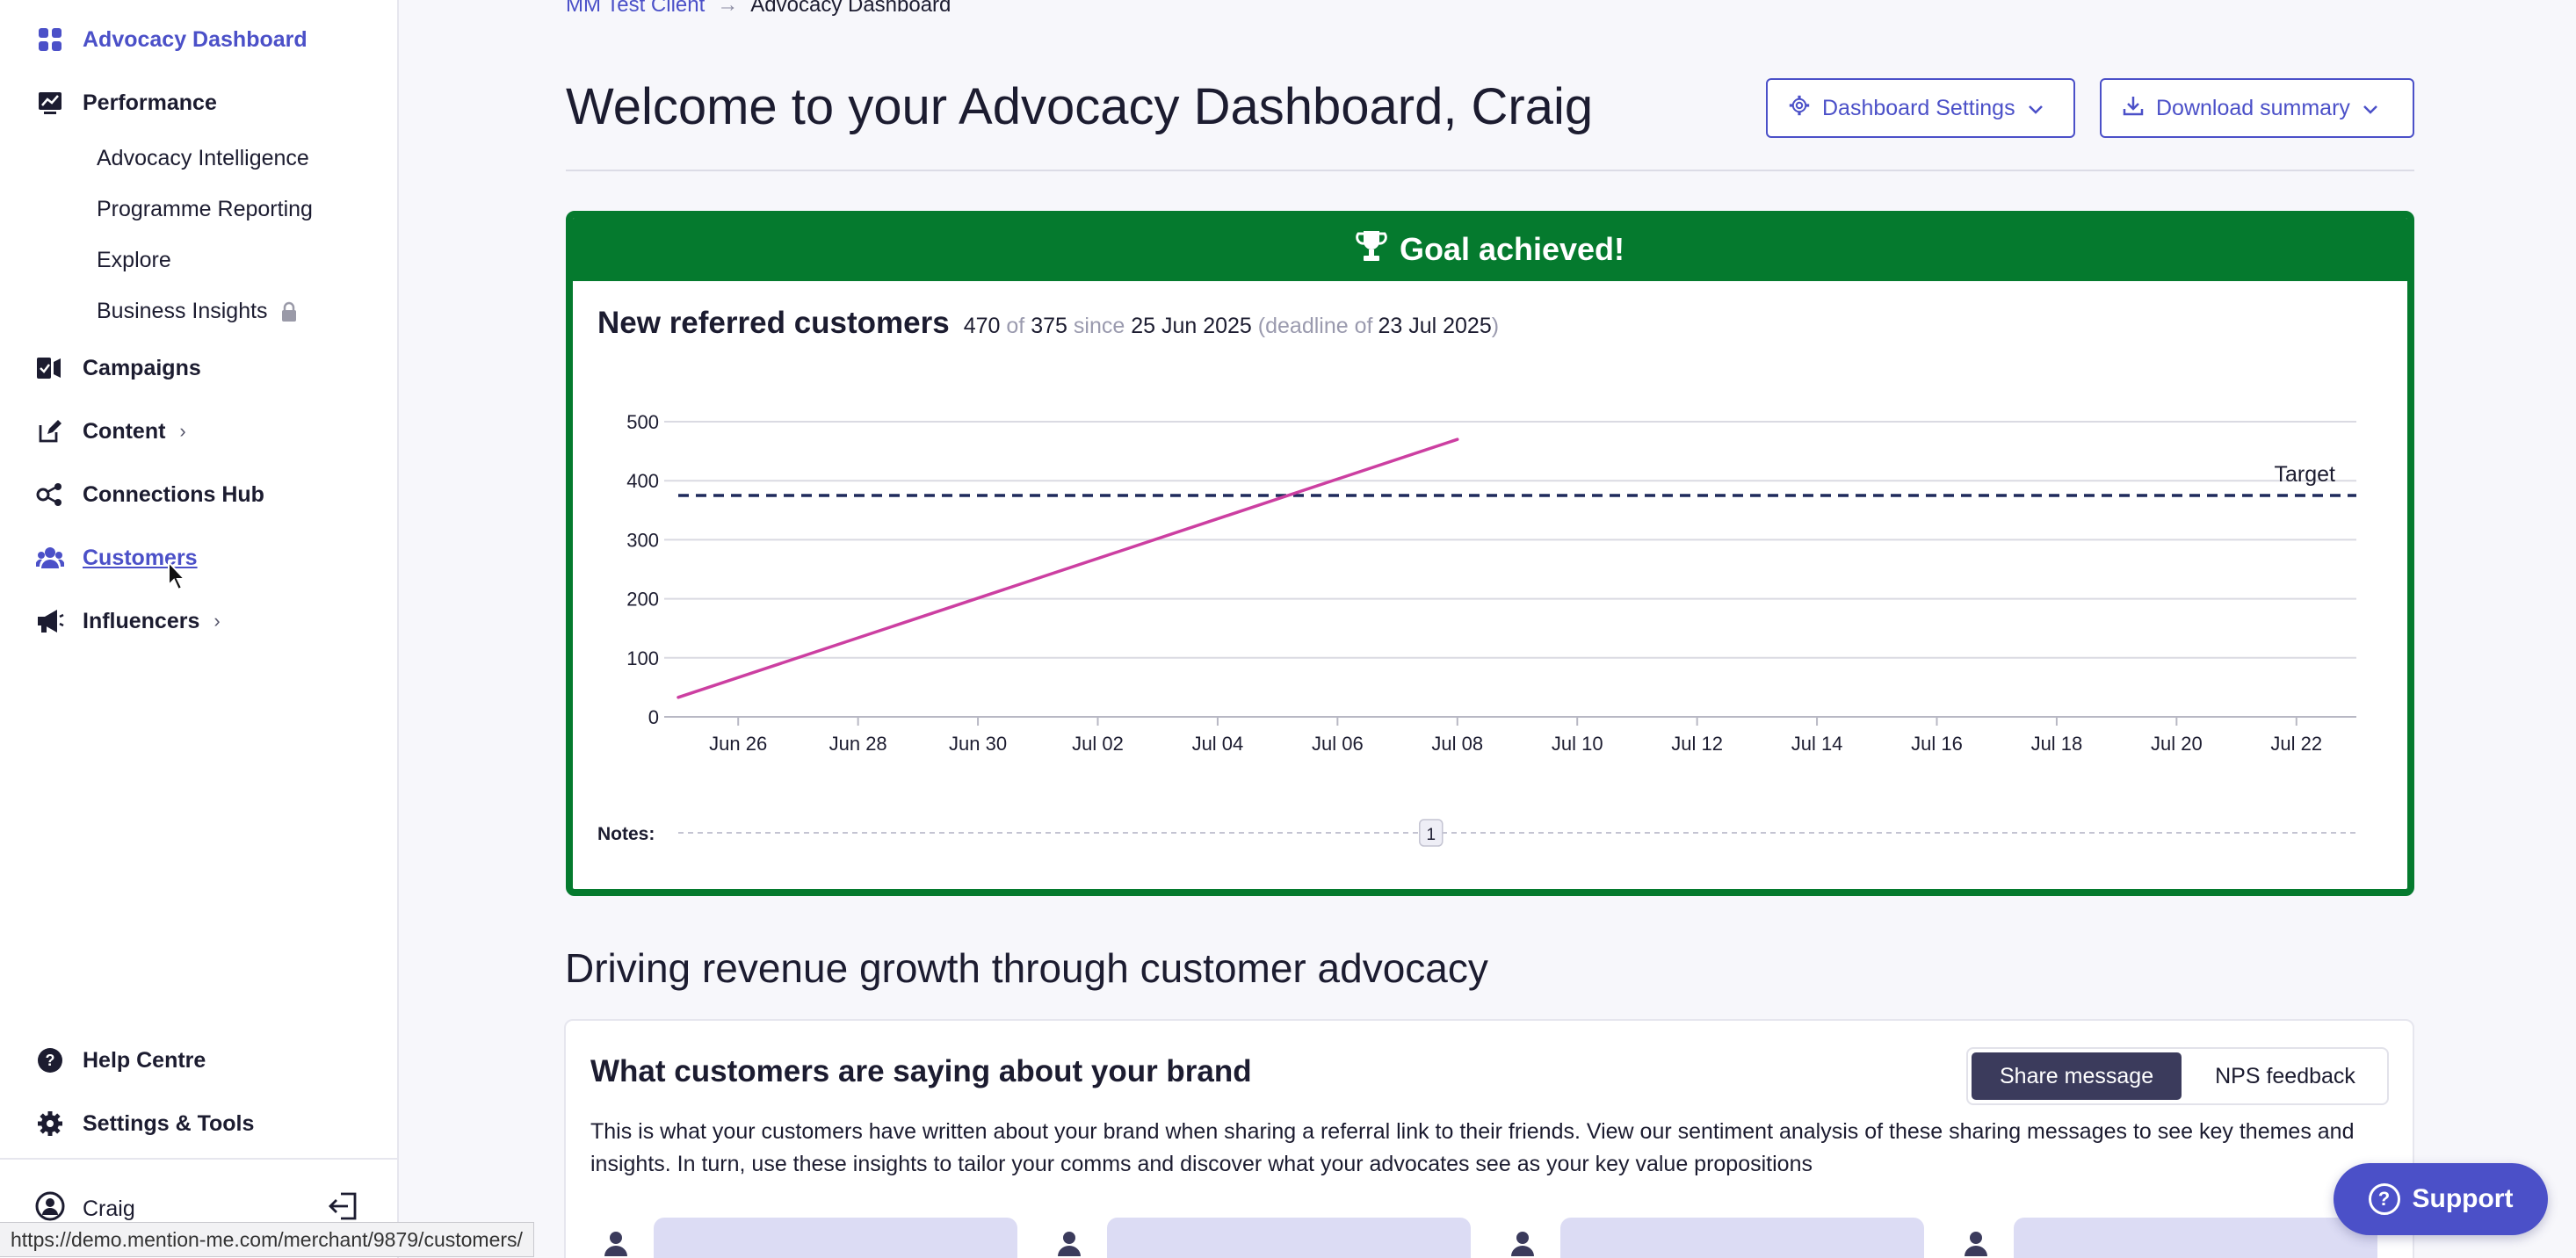 This screenshot has width=2576, height=1258. Describe the element at coordinates (50, 368) in the screenshot. I see `campaigns-icon` at that location.